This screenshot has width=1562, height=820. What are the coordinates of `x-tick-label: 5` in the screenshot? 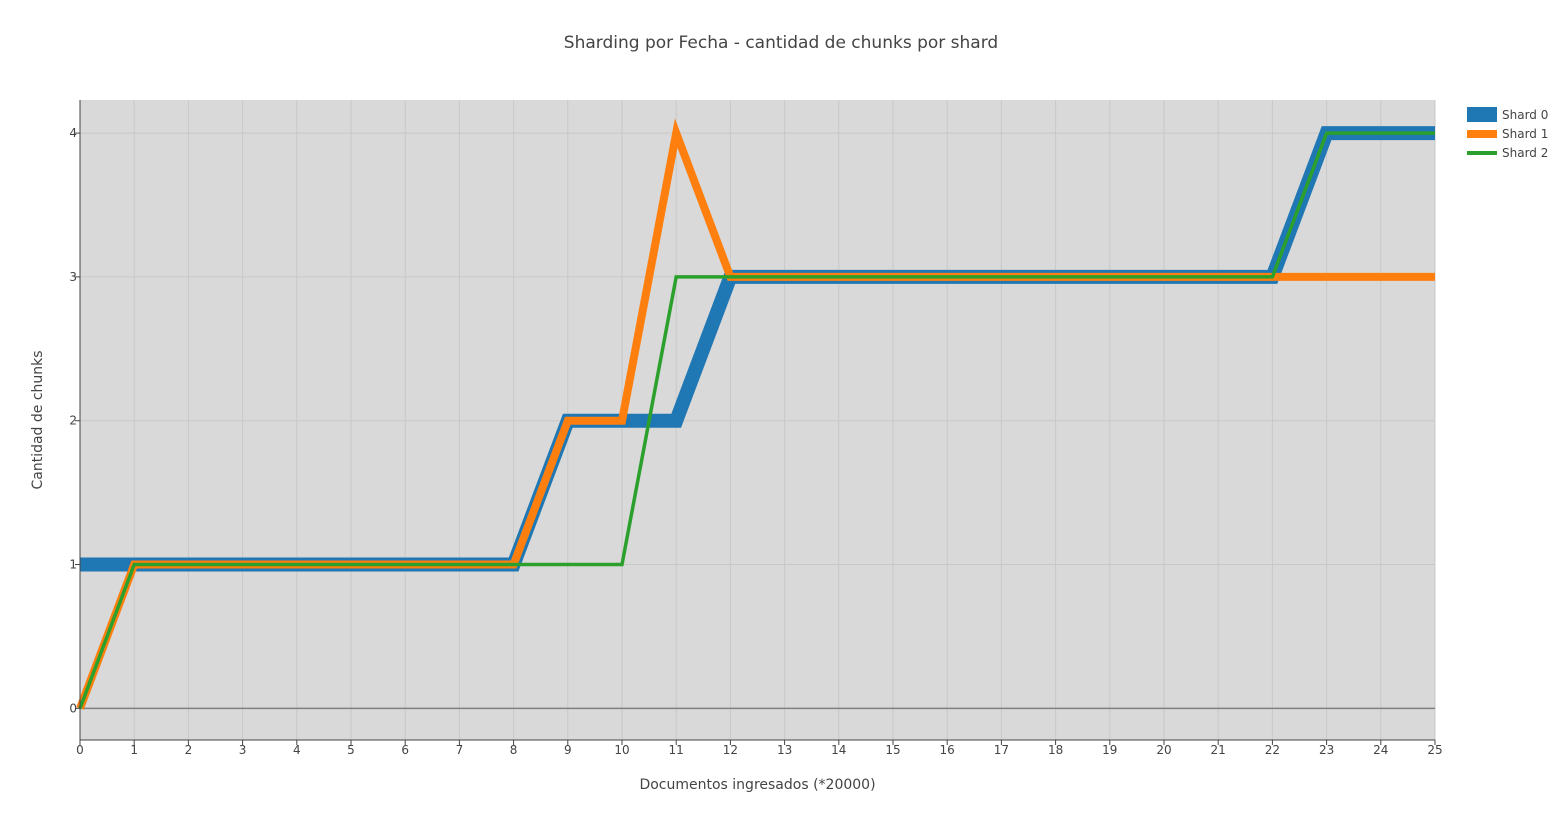 It's located at (351, 750).